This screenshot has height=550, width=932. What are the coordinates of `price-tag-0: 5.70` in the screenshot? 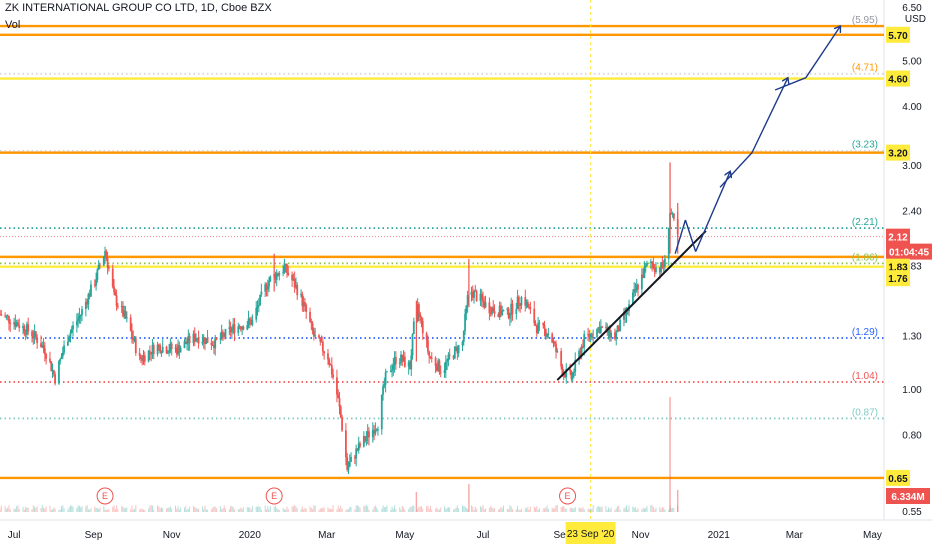 It's located at (898, 34).